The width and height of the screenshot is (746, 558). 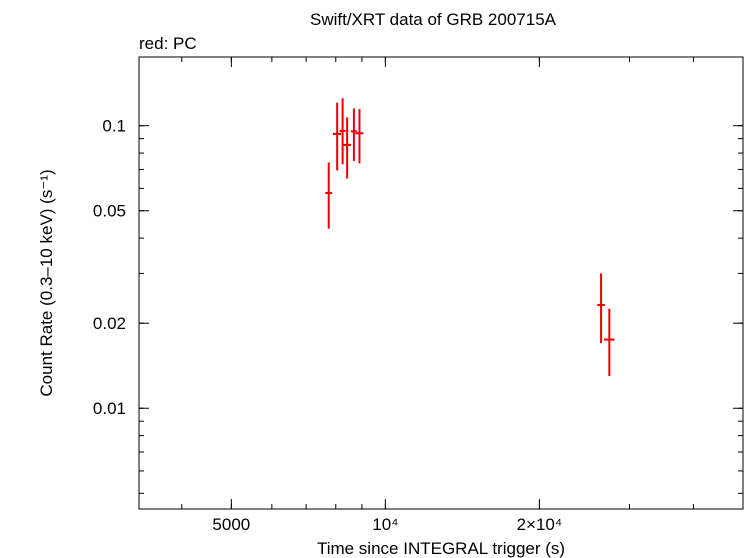 What do you see at coordinates (441, 548) in the screenshot?
I see `x-axis-label: Time since INTEGRAL trigger (s)` at bounding box center [441, 548].